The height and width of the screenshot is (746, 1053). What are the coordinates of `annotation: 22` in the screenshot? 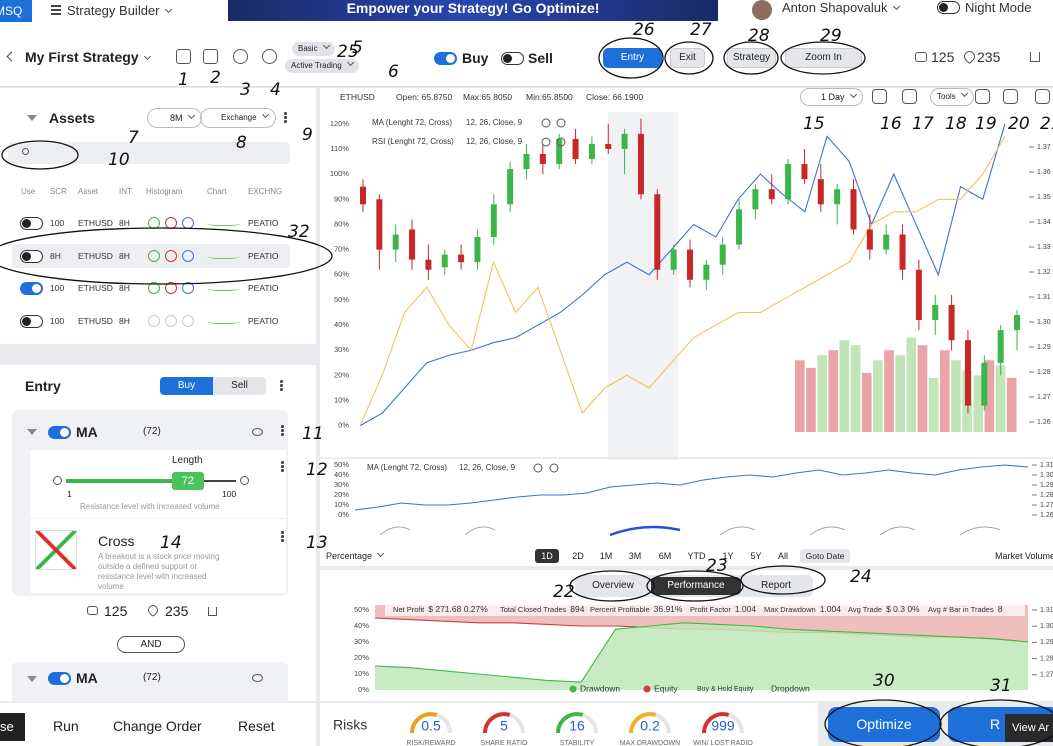 It's located at (564, 592).